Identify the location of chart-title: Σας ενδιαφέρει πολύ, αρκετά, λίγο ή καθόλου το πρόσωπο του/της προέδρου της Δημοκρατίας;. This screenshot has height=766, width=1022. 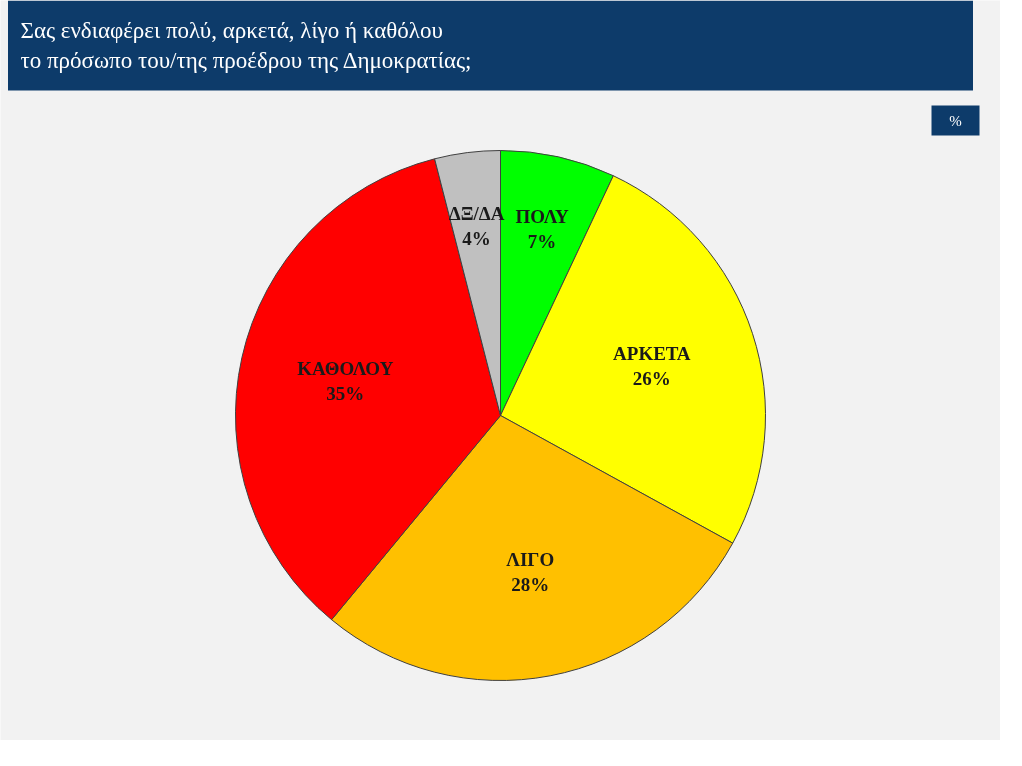
(246, 45).